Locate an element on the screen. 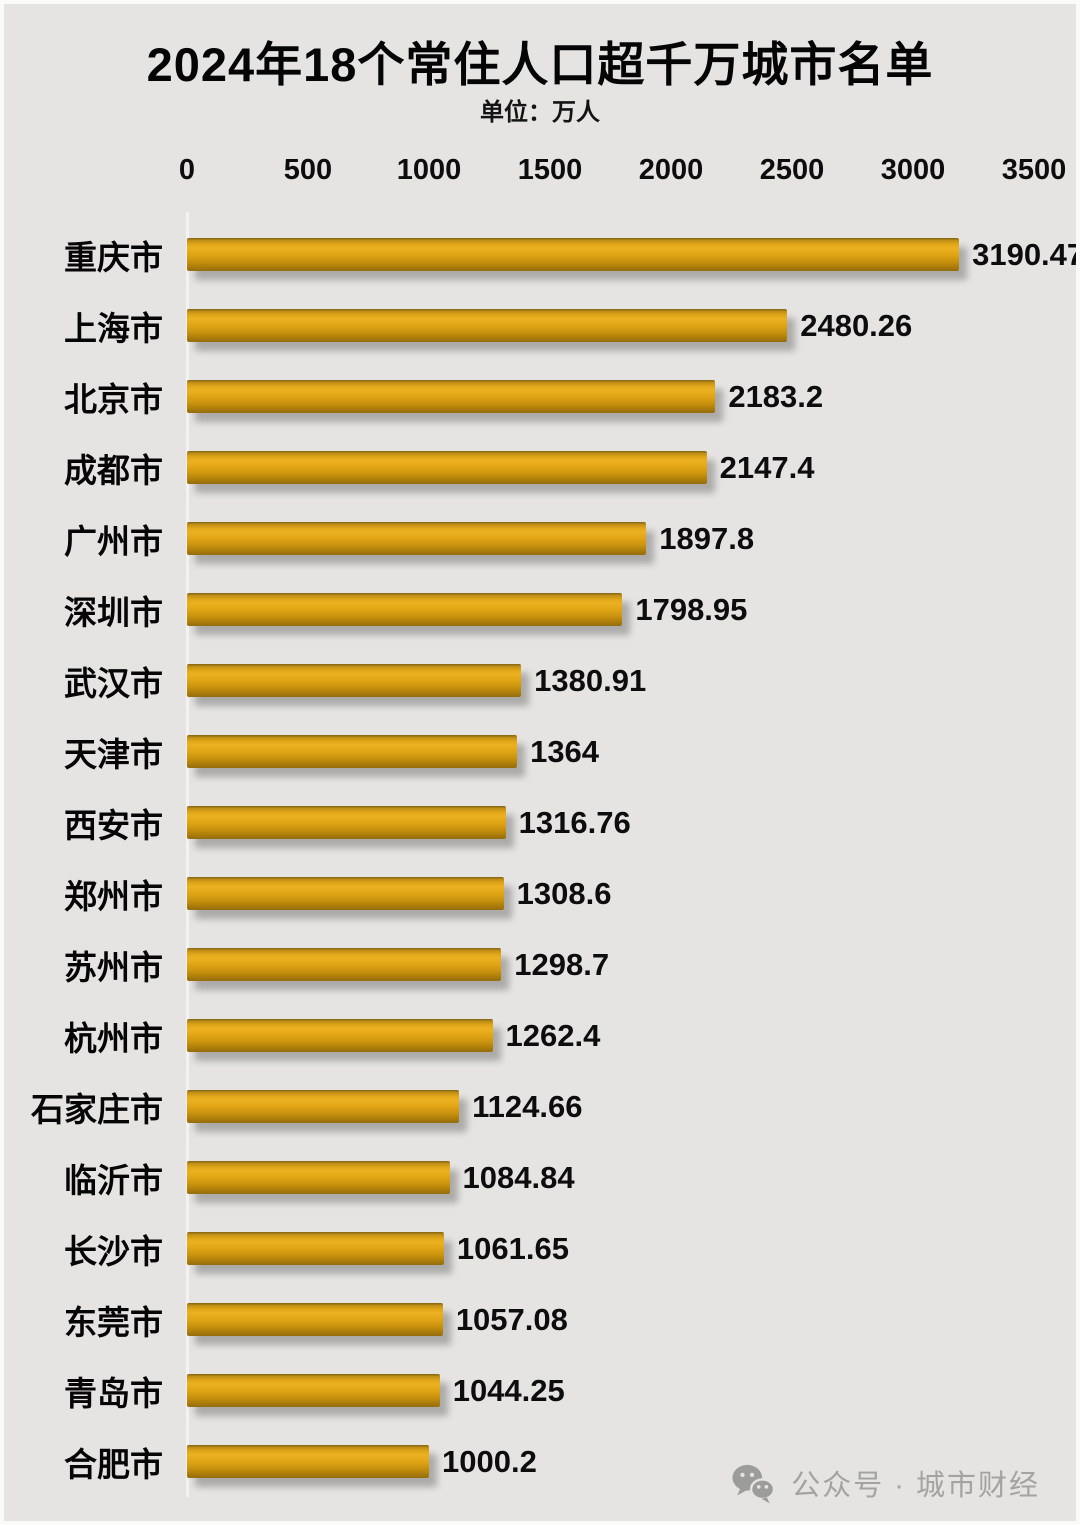  bar-row: 北京市 2183.2 is located at coordinates (540, 396).